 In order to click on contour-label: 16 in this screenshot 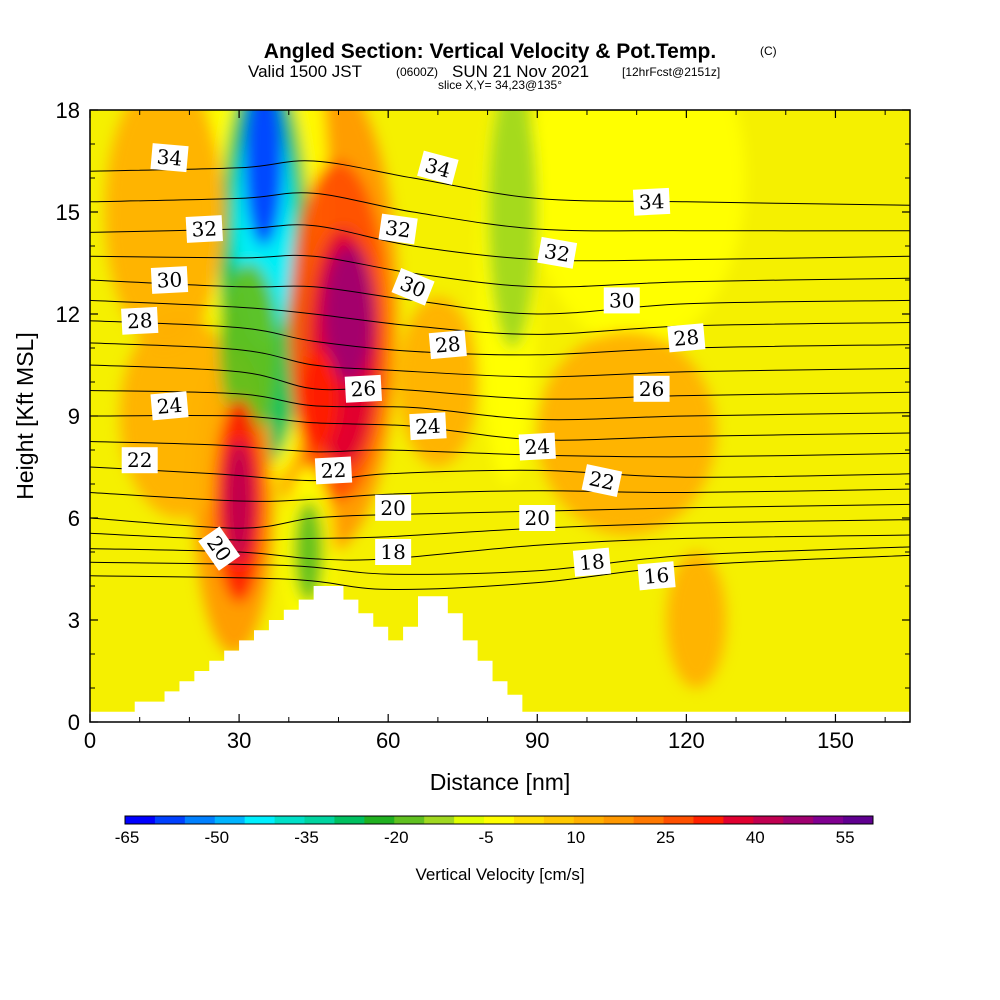, I will do `click(656, 576)`.